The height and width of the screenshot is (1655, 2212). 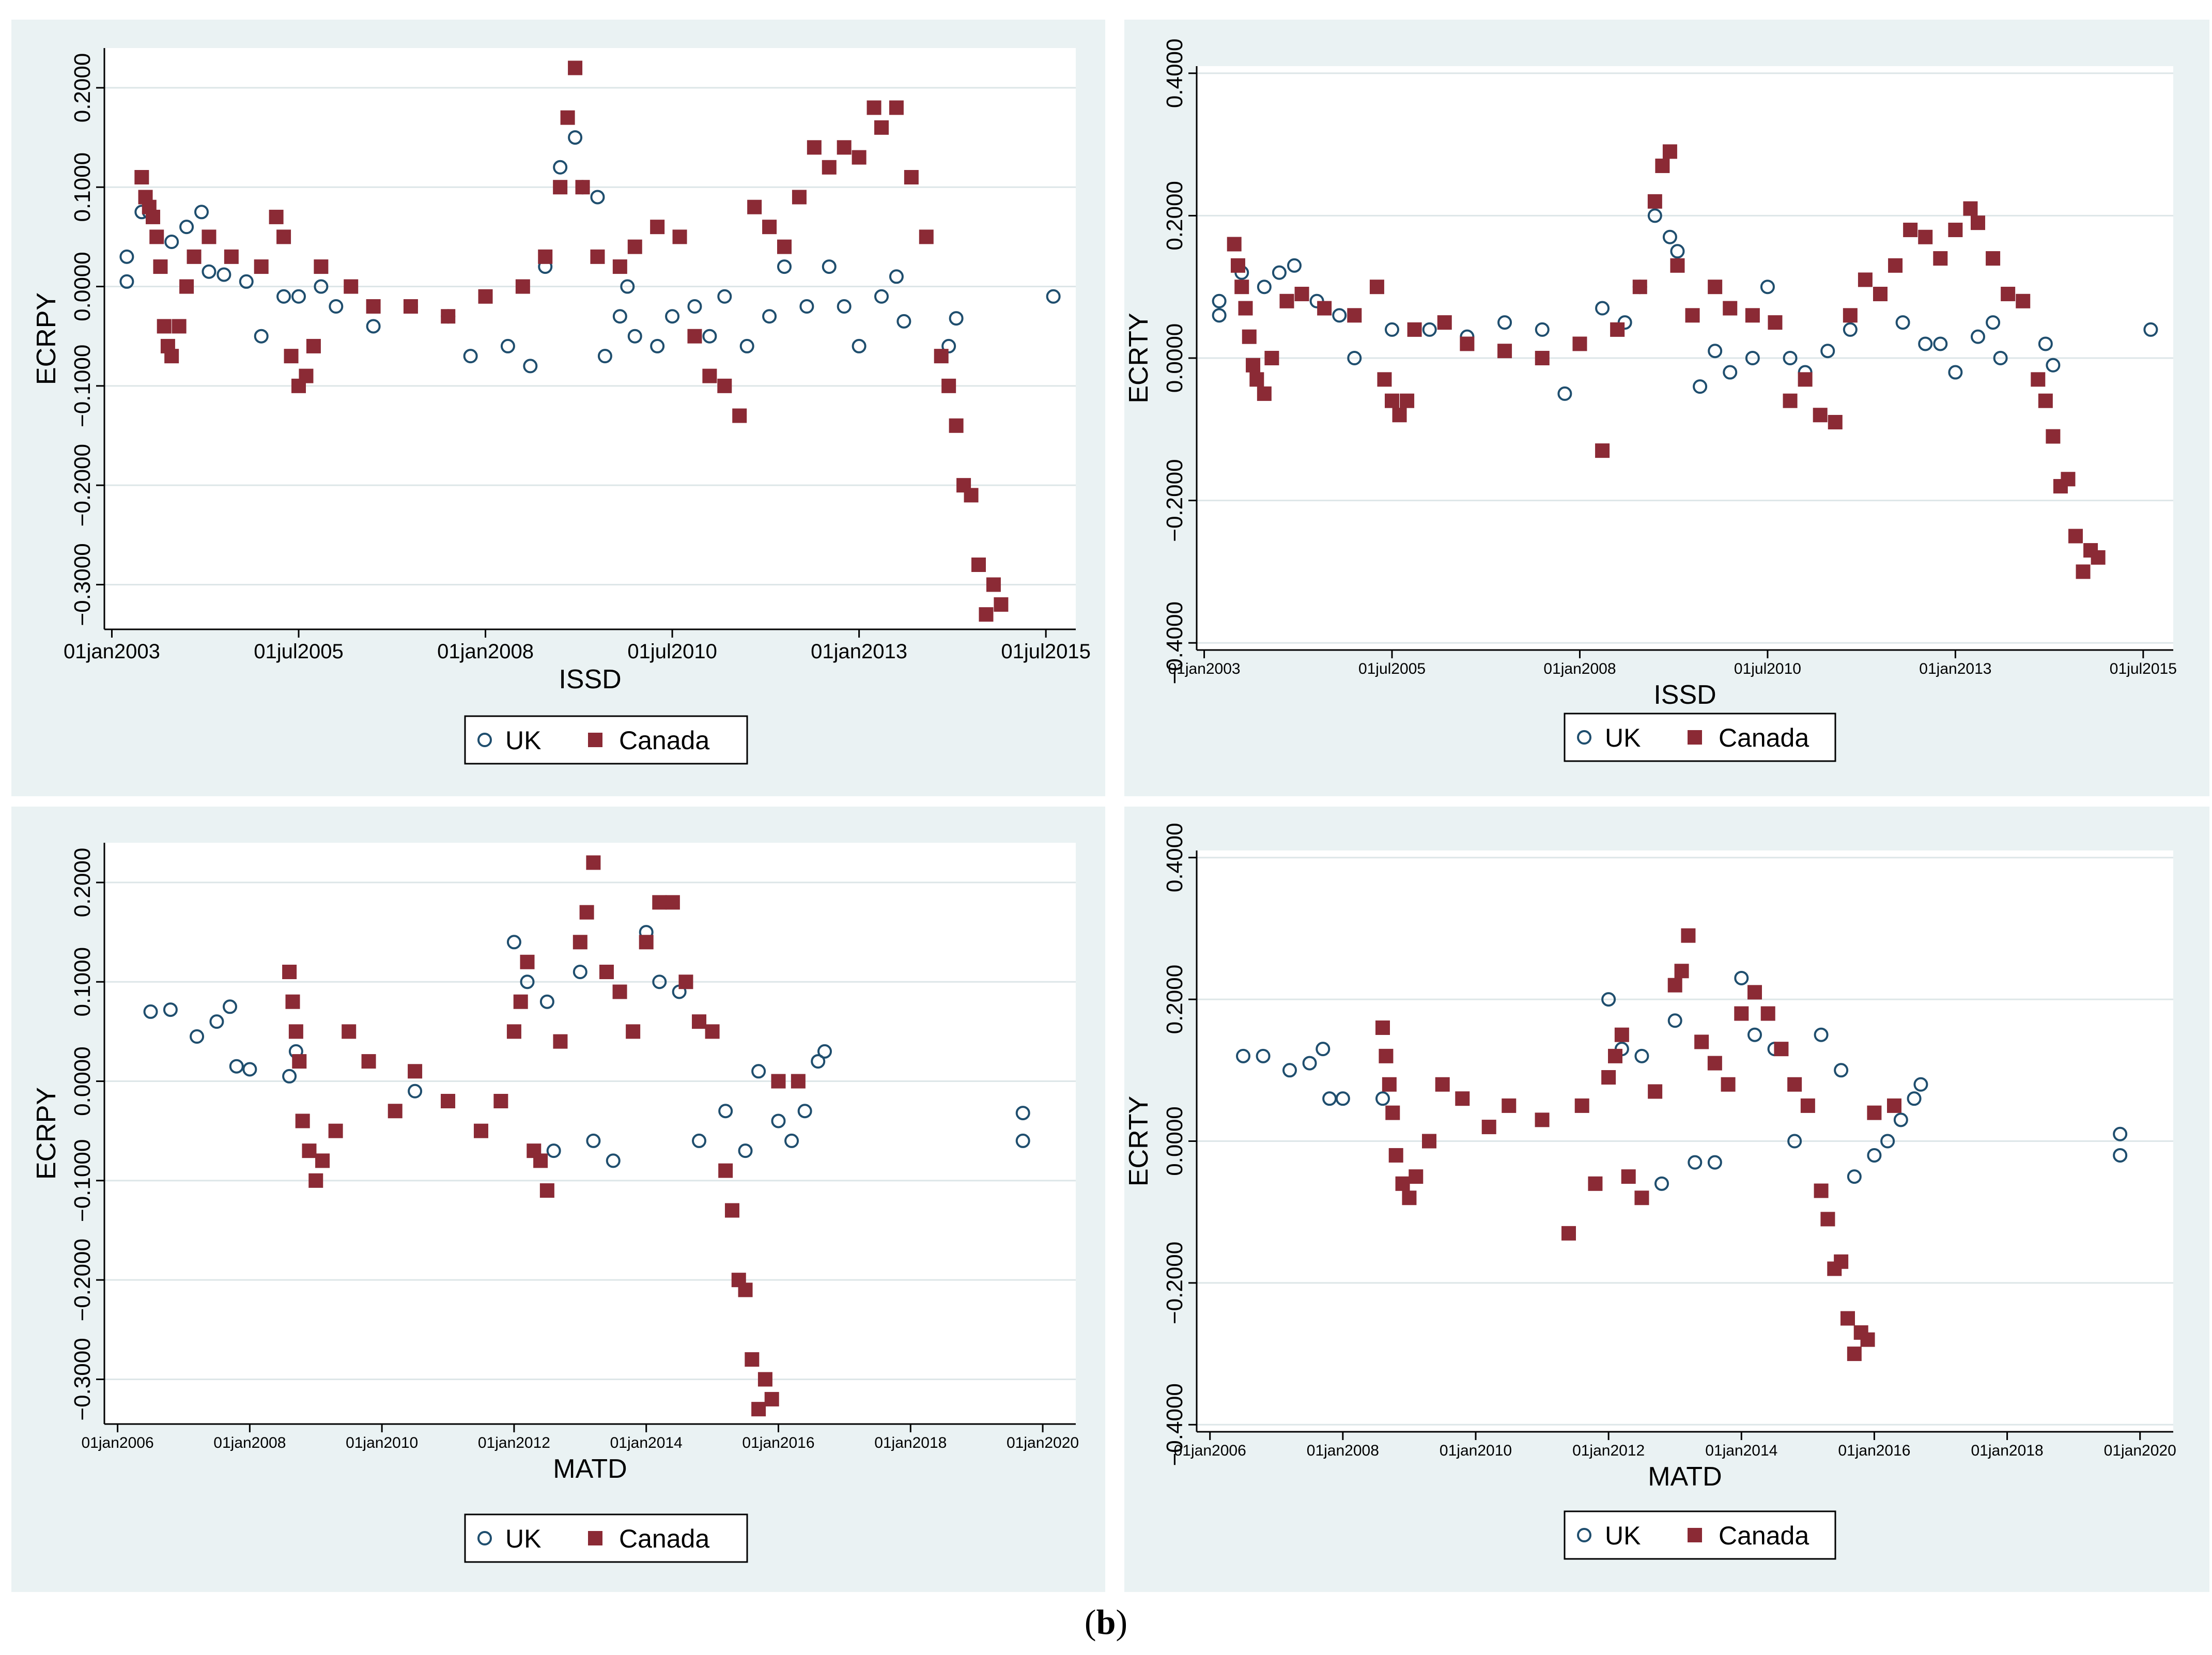 What do you see at coordinates (82, 386) in the screenshot?
I see `y-tick-label: −0.1000` at bounding box center [82, 386].